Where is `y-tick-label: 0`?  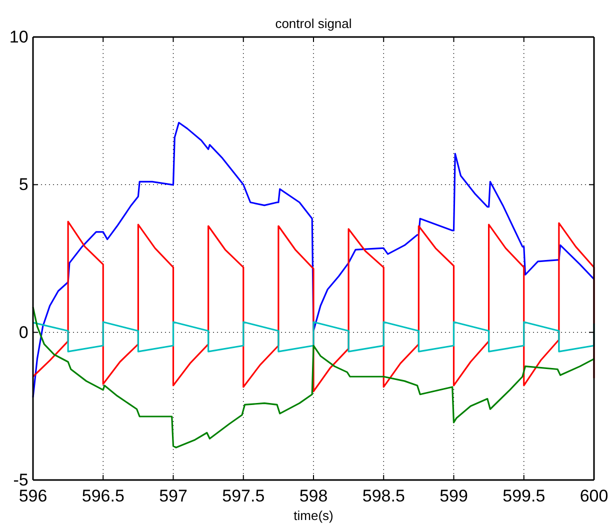
y-tick-label: 0 is located at coordinates (23, 332).